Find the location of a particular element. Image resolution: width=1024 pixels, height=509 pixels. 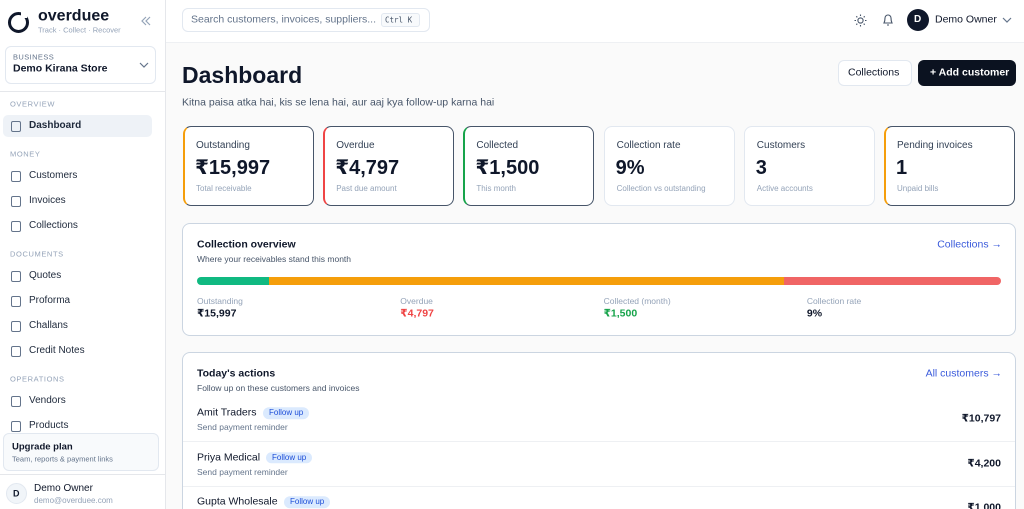

upgrade-title: Upgrade plan is located at coordinates (42, 447).